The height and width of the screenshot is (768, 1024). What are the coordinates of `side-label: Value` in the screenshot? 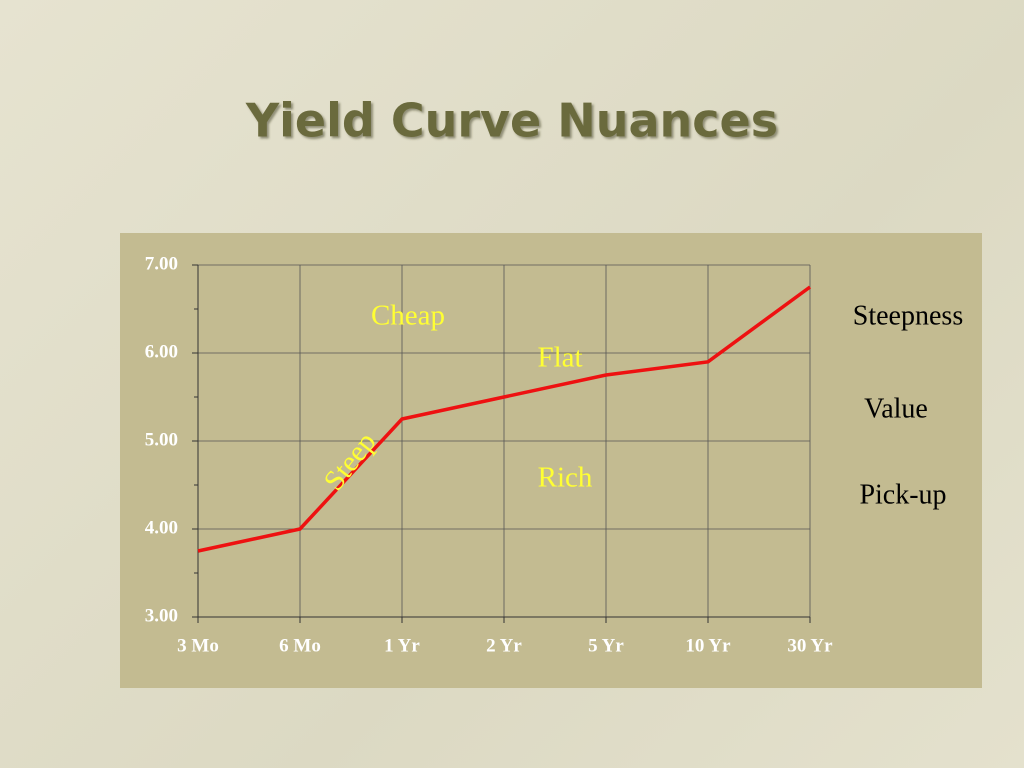 It's located at (896, 408).